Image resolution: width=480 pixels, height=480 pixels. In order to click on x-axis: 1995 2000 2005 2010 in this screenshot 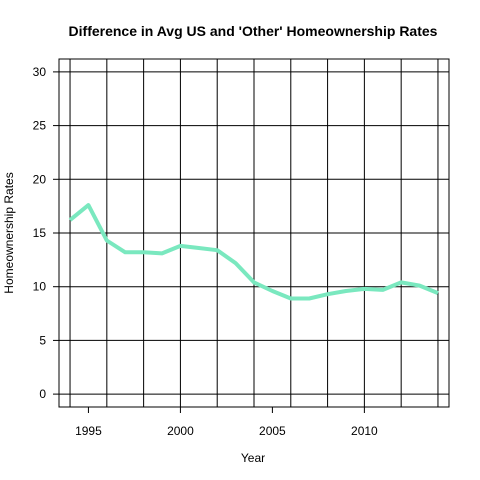, I will do `click(226, 422)`.